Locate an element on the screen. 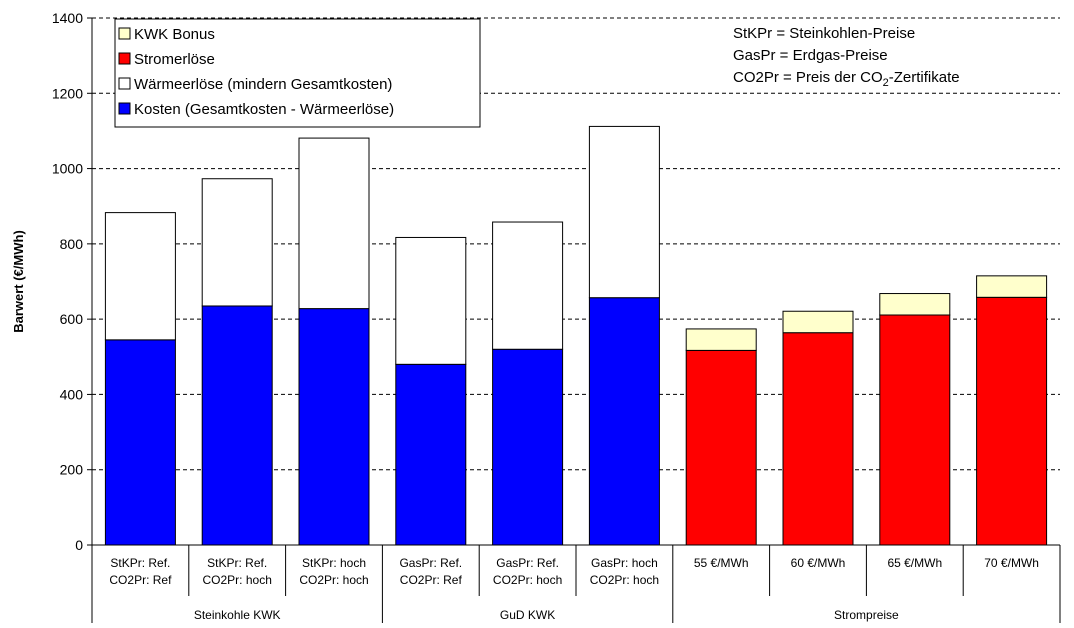  category-label: 60 €/MWh is located at coordinates (818, 563).